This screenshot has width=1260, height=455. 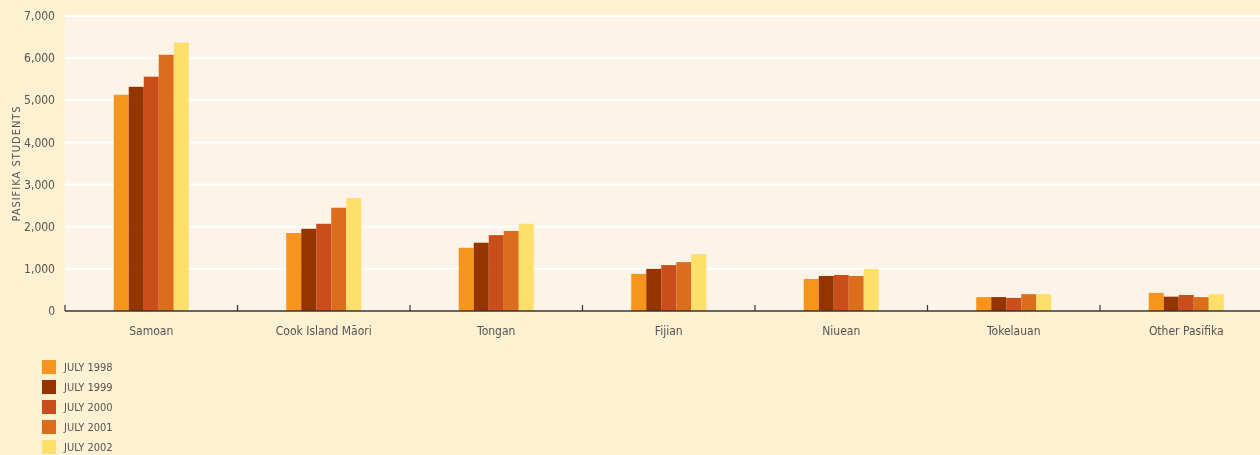 What do you see at coordinates (40, 58) in the screenshot?
I see `y-tick-label: 6,000` at bounding box center [40, 58].